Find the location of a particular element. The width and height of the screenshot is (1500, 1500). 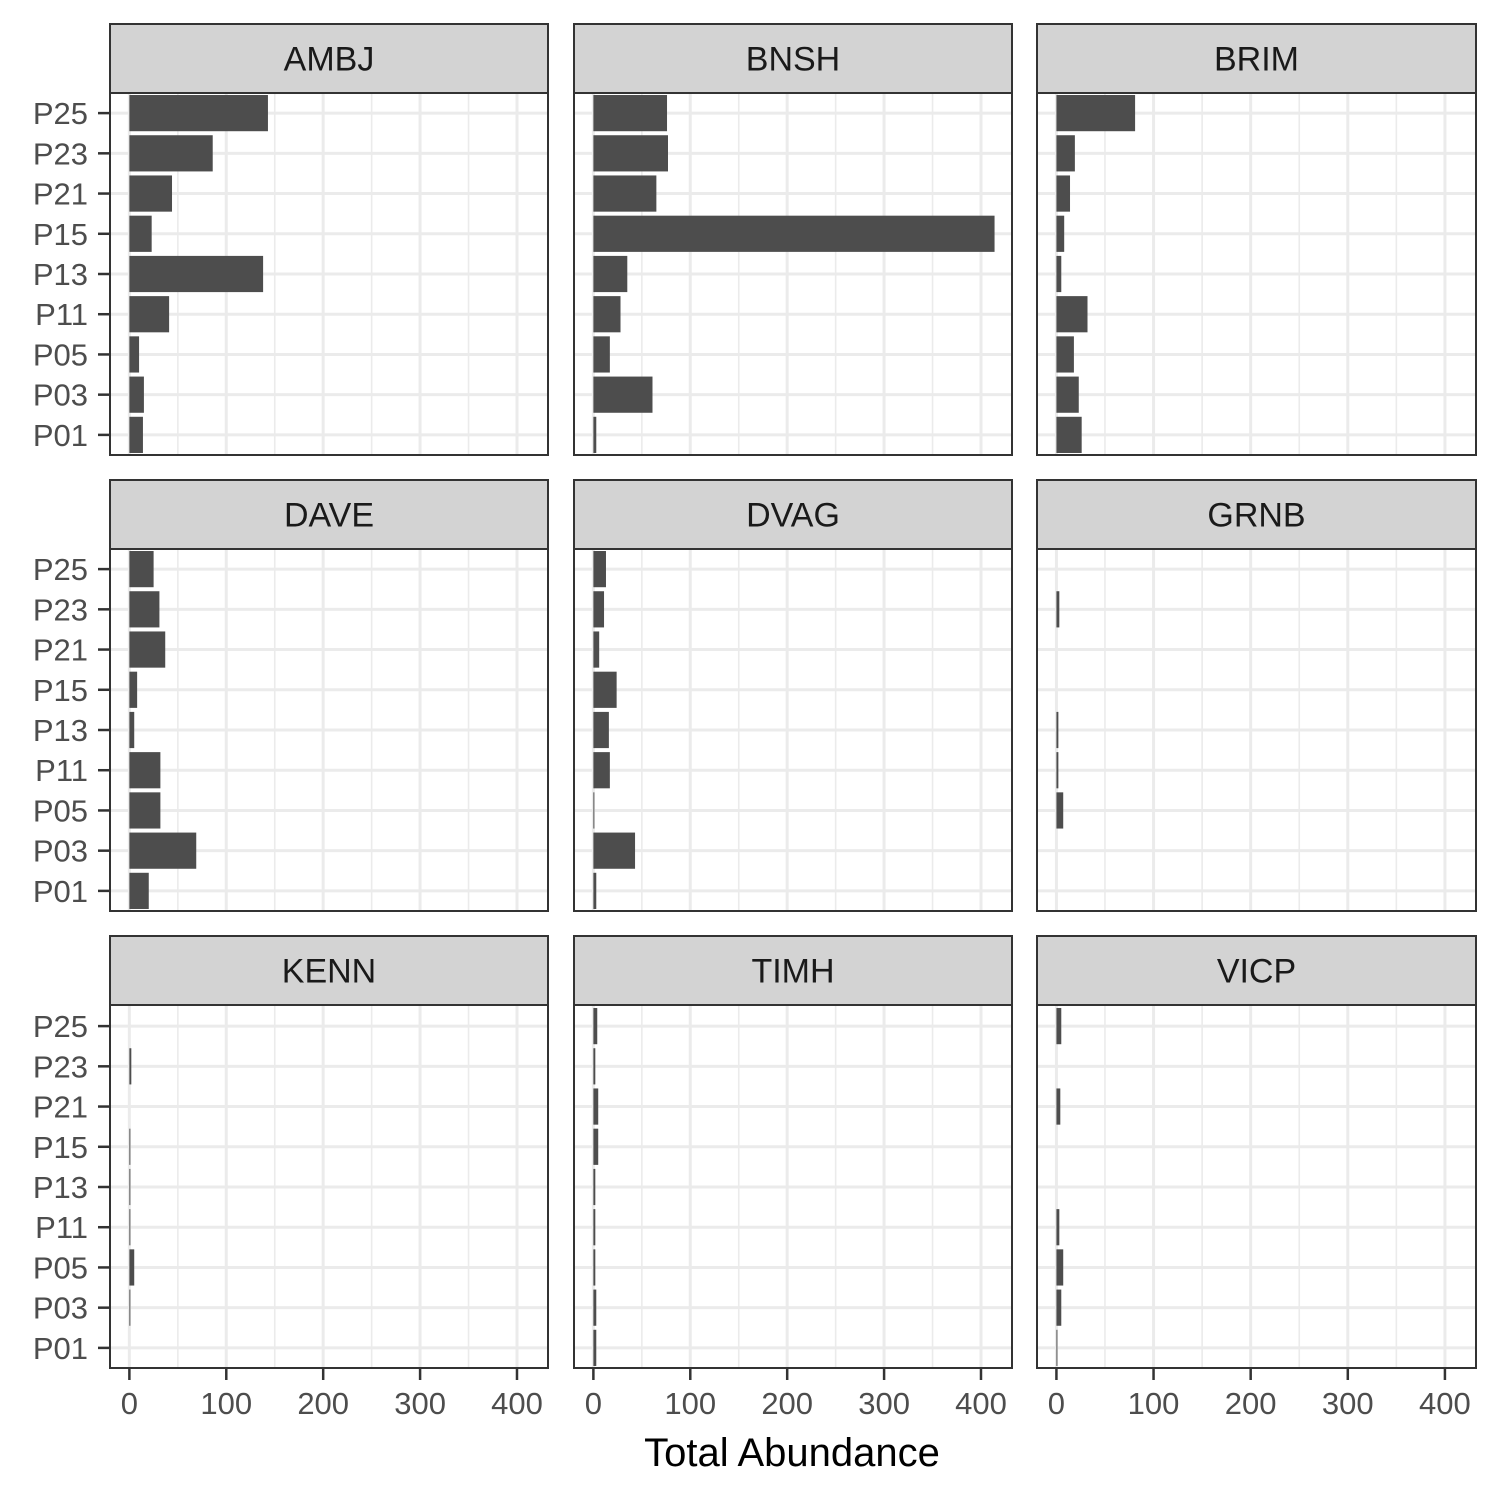

bar-bnsh-p13 is located at coordinates (610, 274).